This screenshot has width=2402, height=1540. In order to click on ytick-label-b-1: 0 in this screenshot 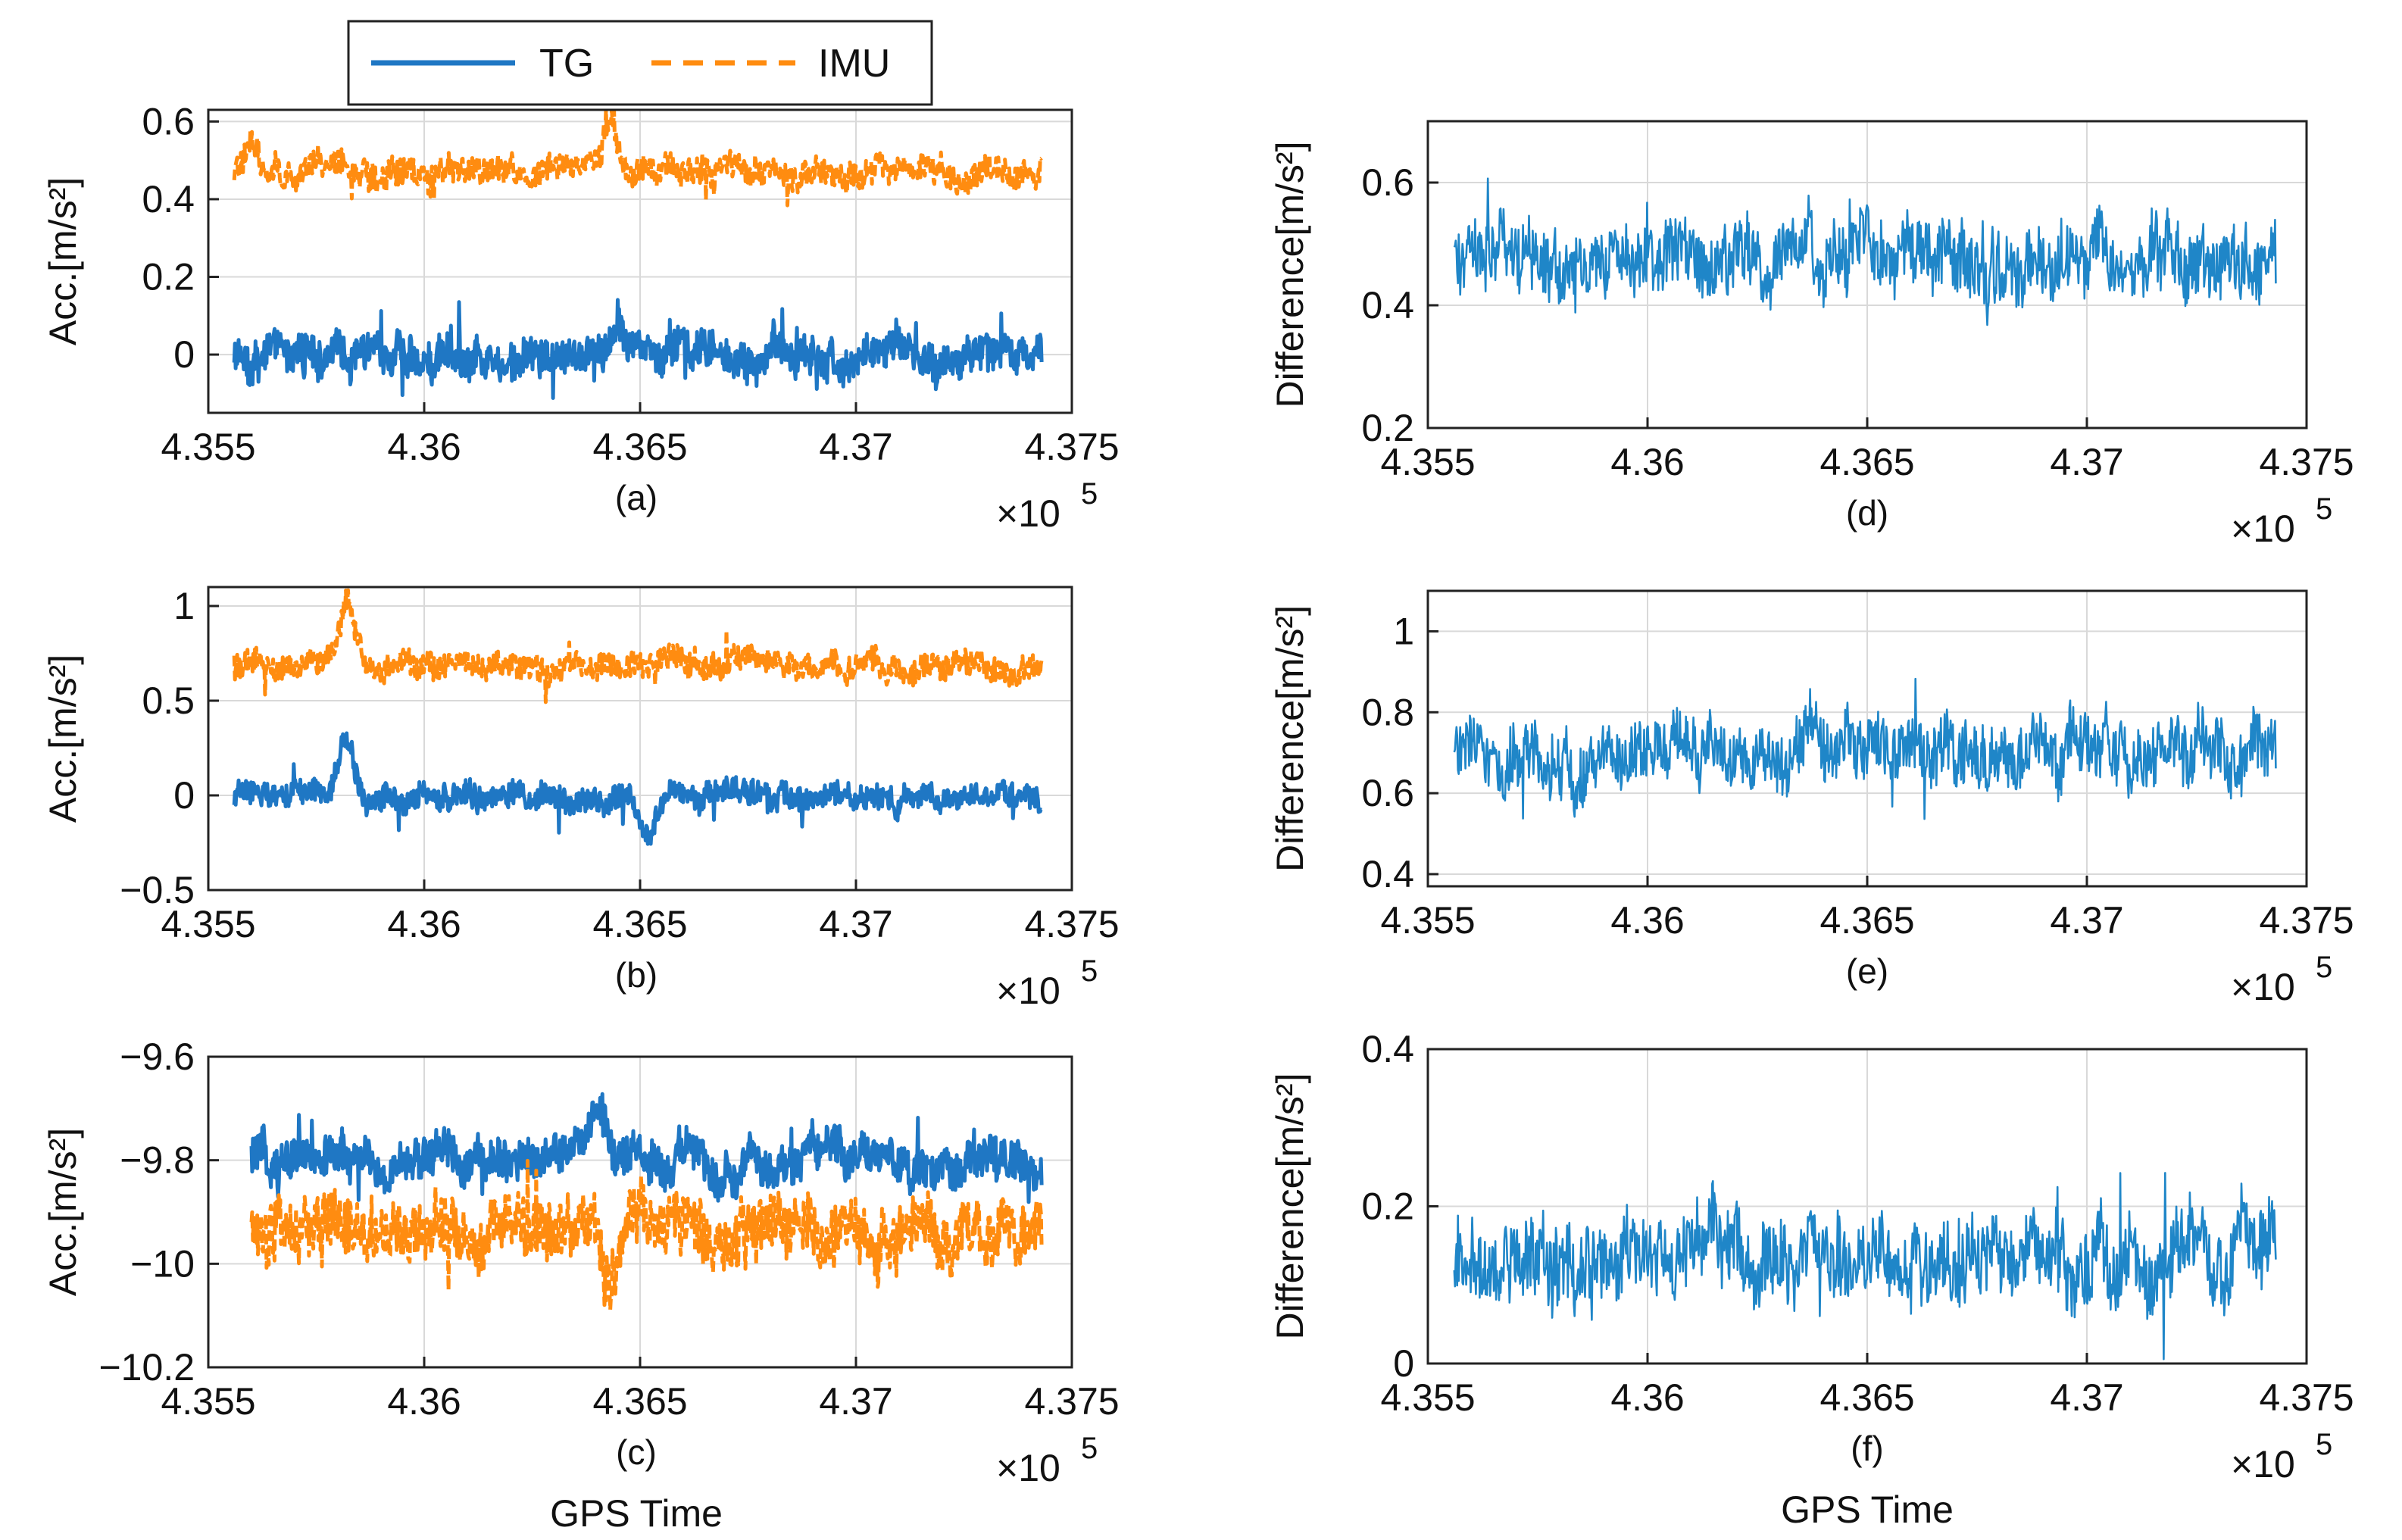, I will do `click(184, 795)`.